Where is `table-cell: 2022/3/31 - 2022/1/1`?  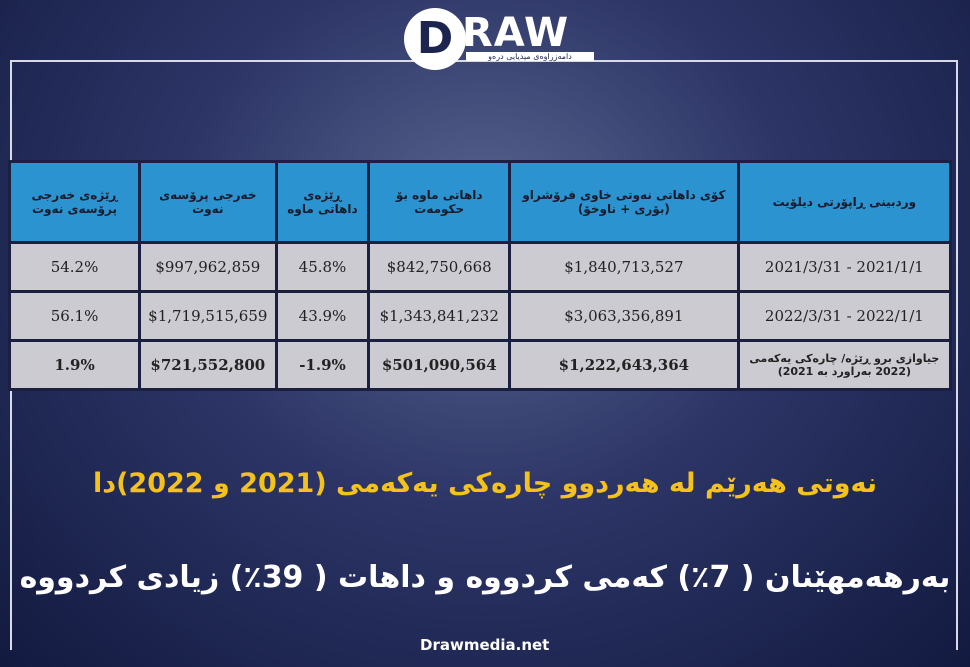 table-cell: 2022/3/31 - 2022/1/1 is located at coordinates (844, 316).